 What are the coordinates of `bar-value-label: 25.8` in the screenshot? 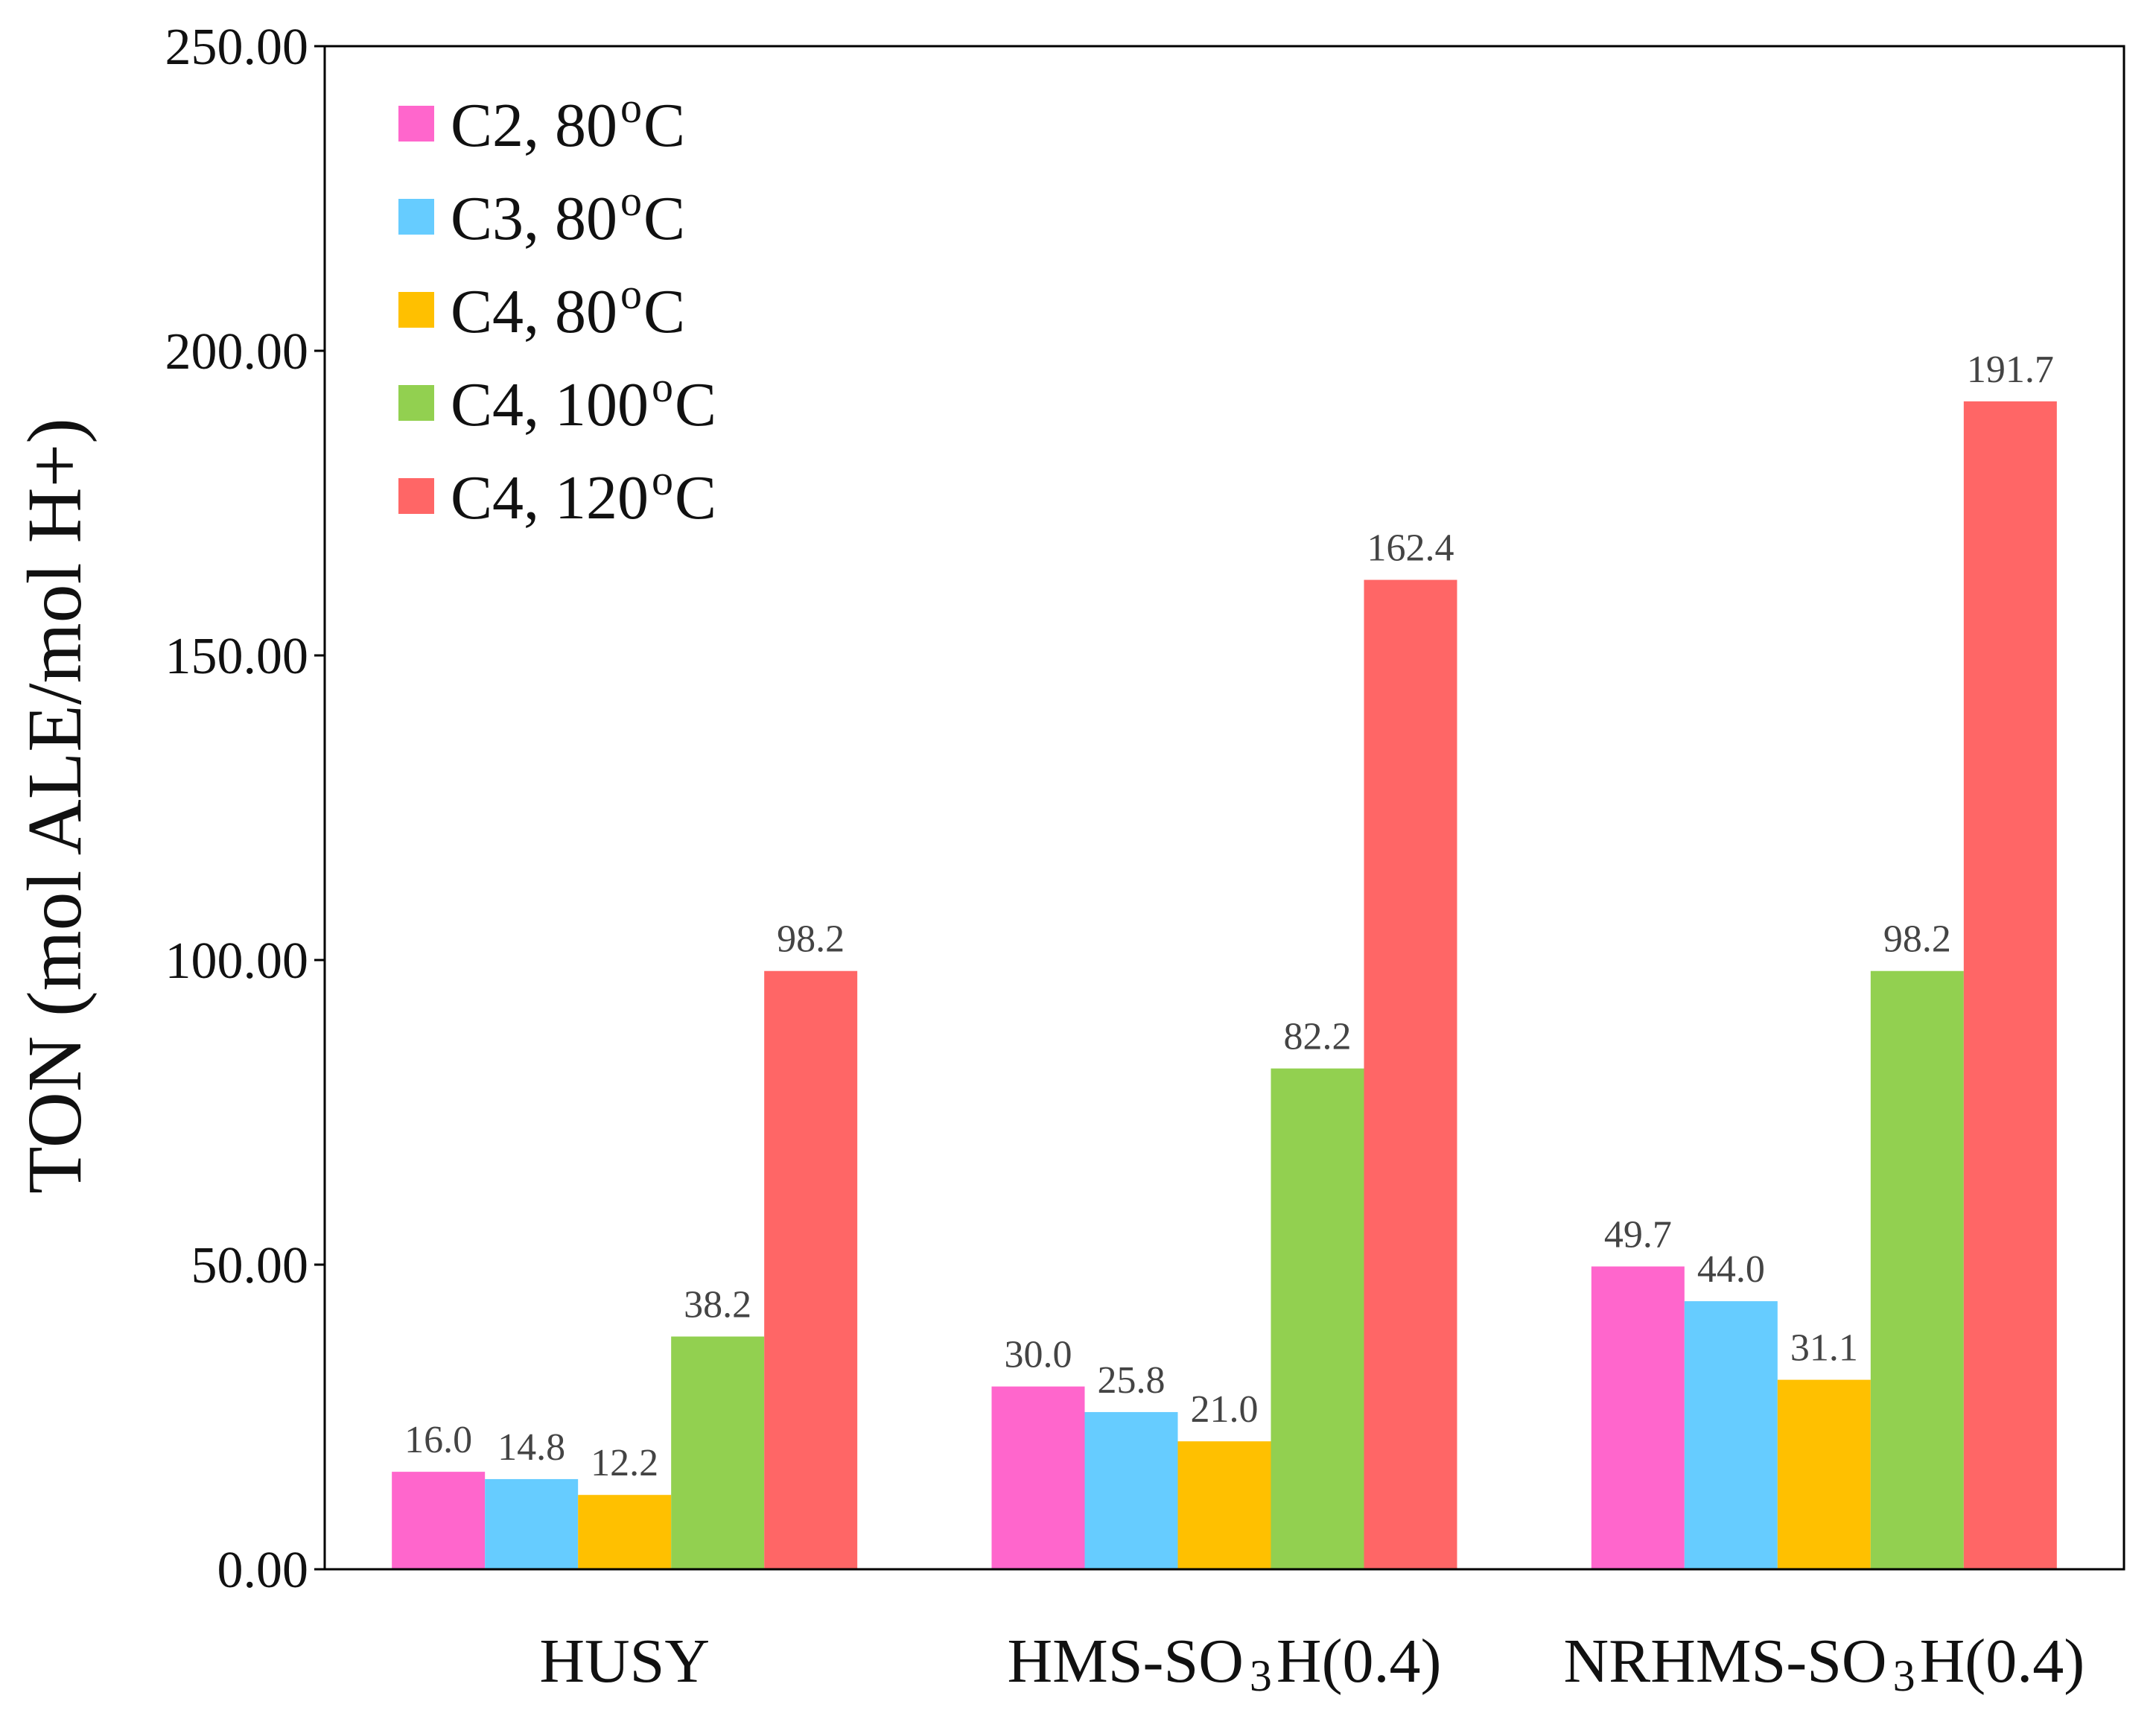 It's located at (1132, 1380).